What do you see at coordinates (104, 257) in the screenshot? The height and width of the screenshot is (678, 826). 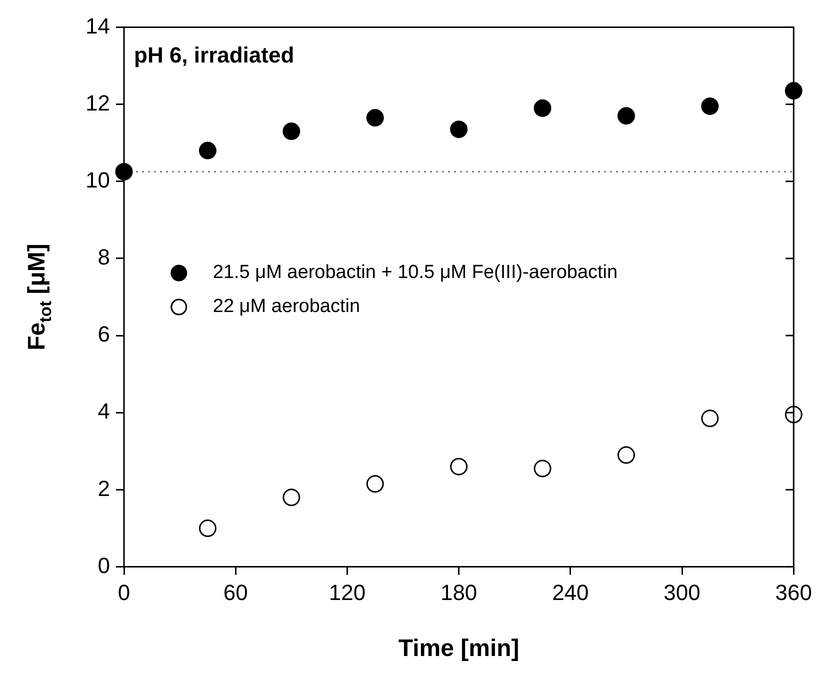 I see `y-tick-label: 8` at bounding box center [104, 257].